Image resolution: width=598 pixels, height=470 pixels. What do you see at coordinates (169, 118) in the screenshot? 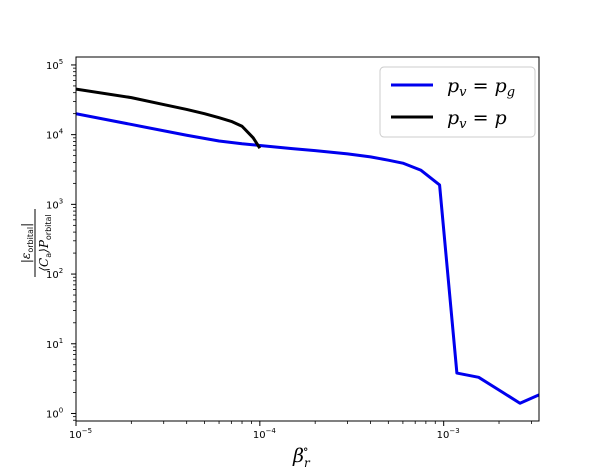
I see `series-line-p-v-eq-p` at bounding box center [169, 118].